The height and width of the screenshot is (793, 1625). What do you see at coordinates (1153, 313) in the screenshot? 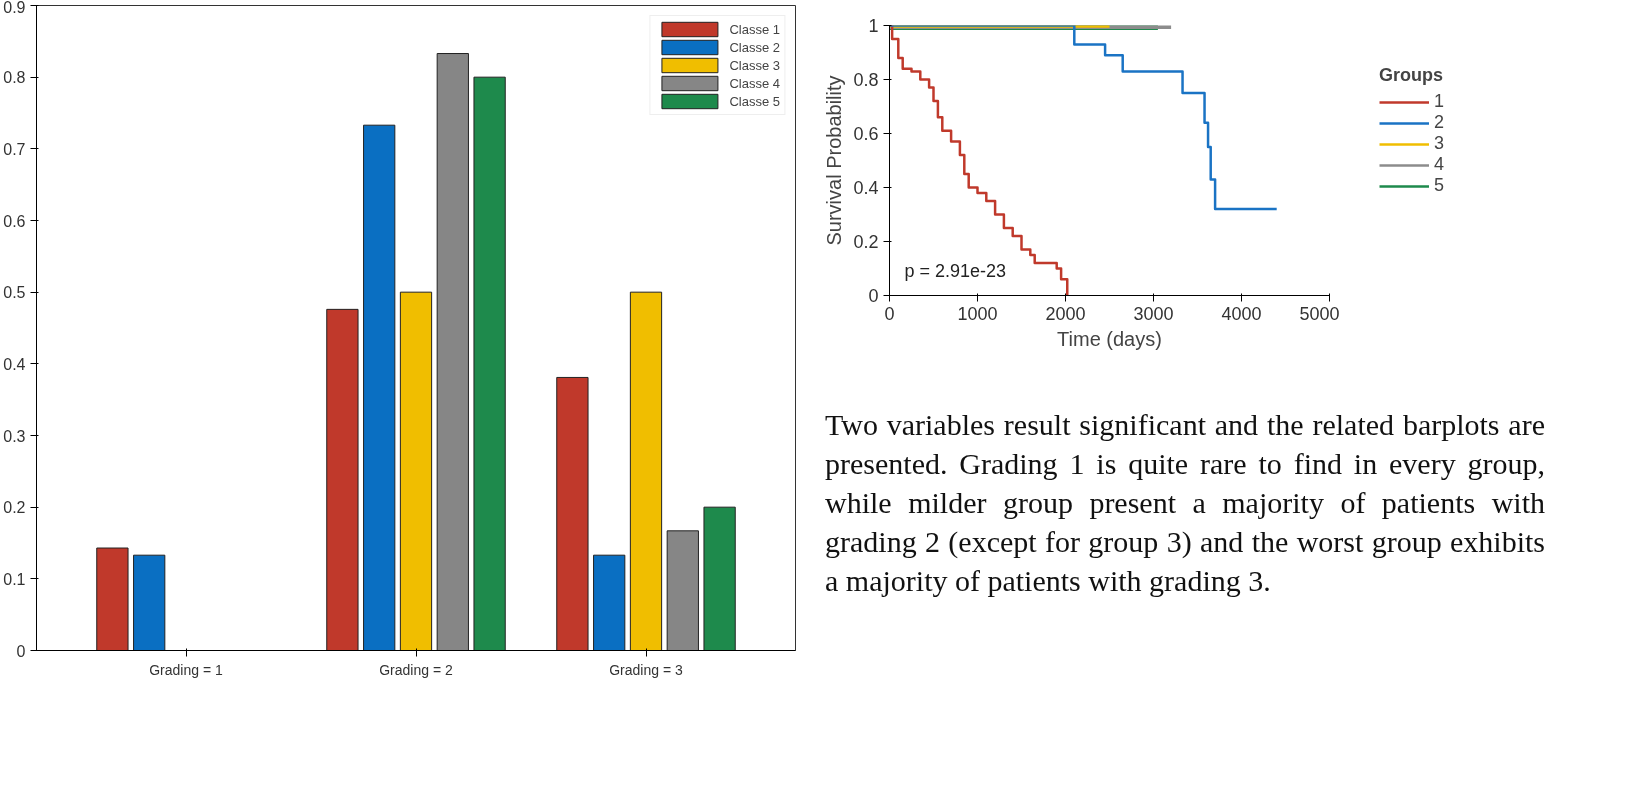
I see `x-tick-label: 3000` at bounding box center [1153, 313].